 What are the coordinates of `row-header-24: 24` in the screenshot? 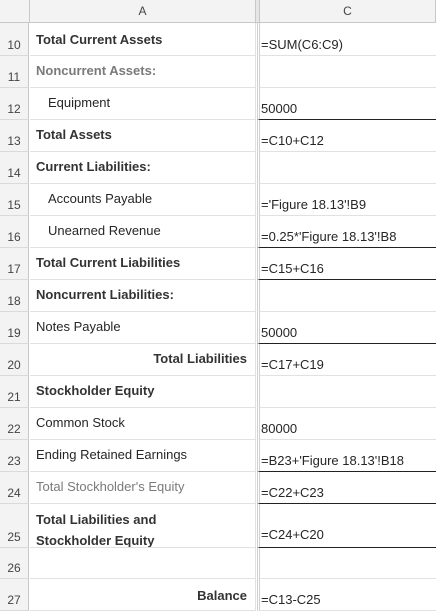 It's located at (14, 488).